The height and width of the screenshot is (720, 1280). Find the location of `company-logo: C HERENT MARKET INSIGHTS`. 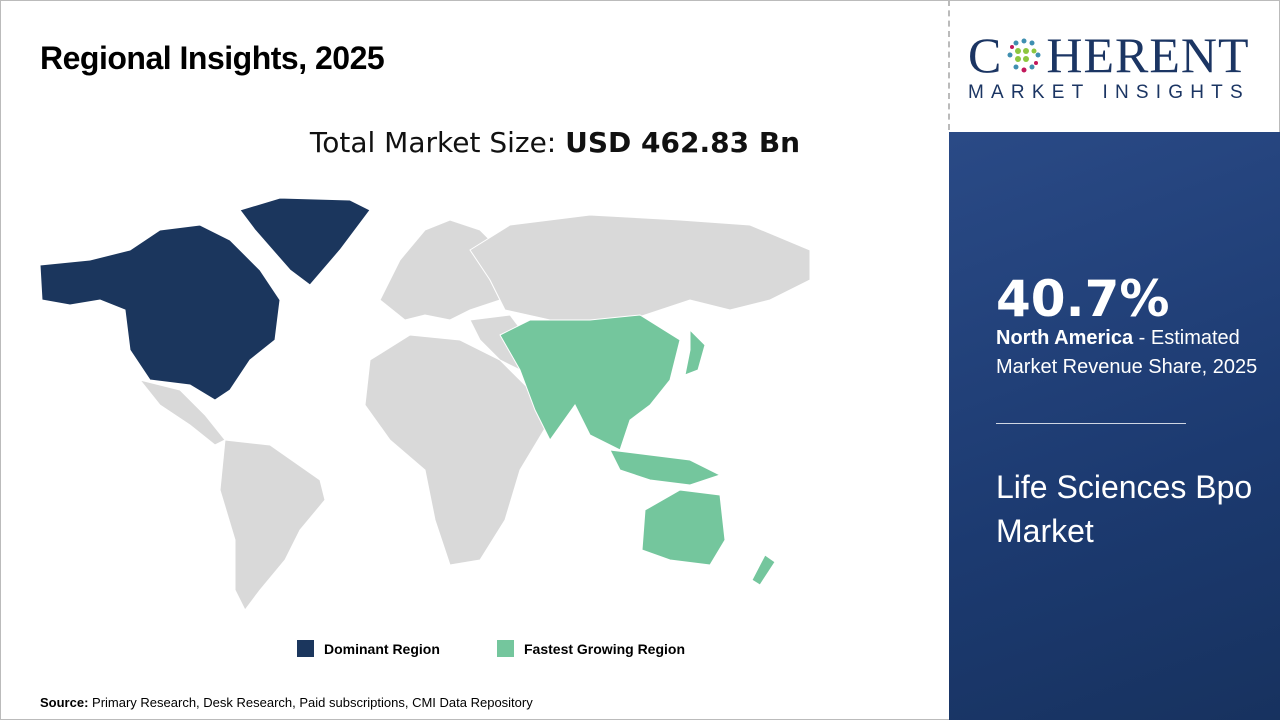

company-logo: C HERENT MARKET INSIGHTS is located at coordinates (1115, 67).